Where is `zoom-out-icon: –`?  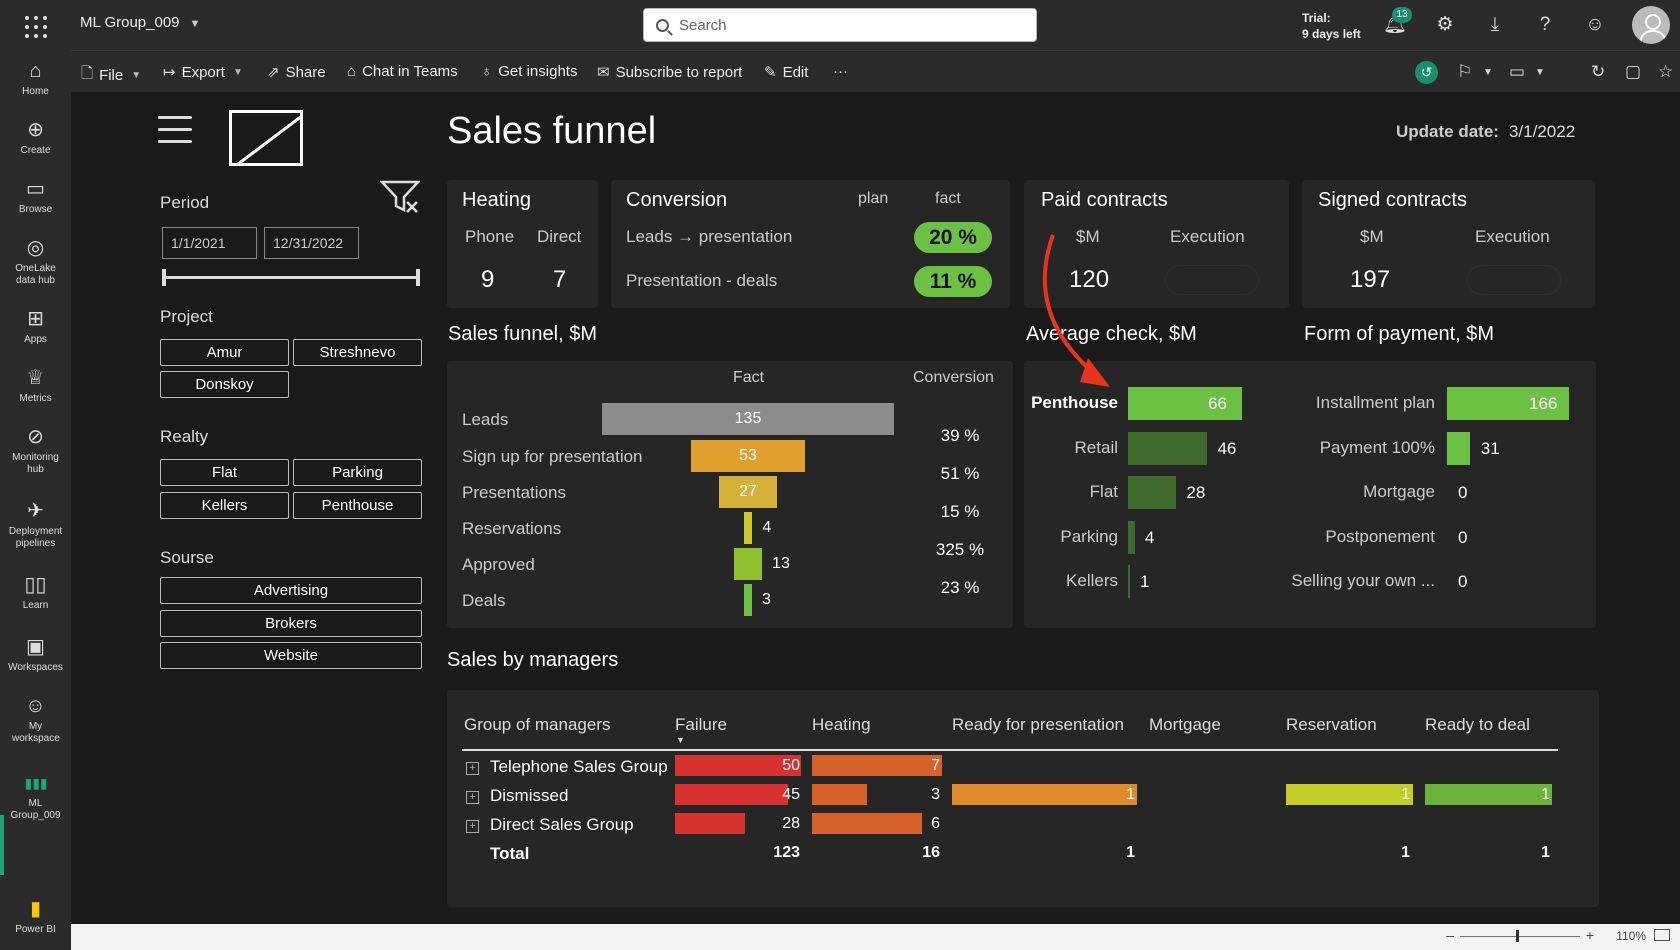 zoom-out-icon: – is located at coordinates (1450, 935).